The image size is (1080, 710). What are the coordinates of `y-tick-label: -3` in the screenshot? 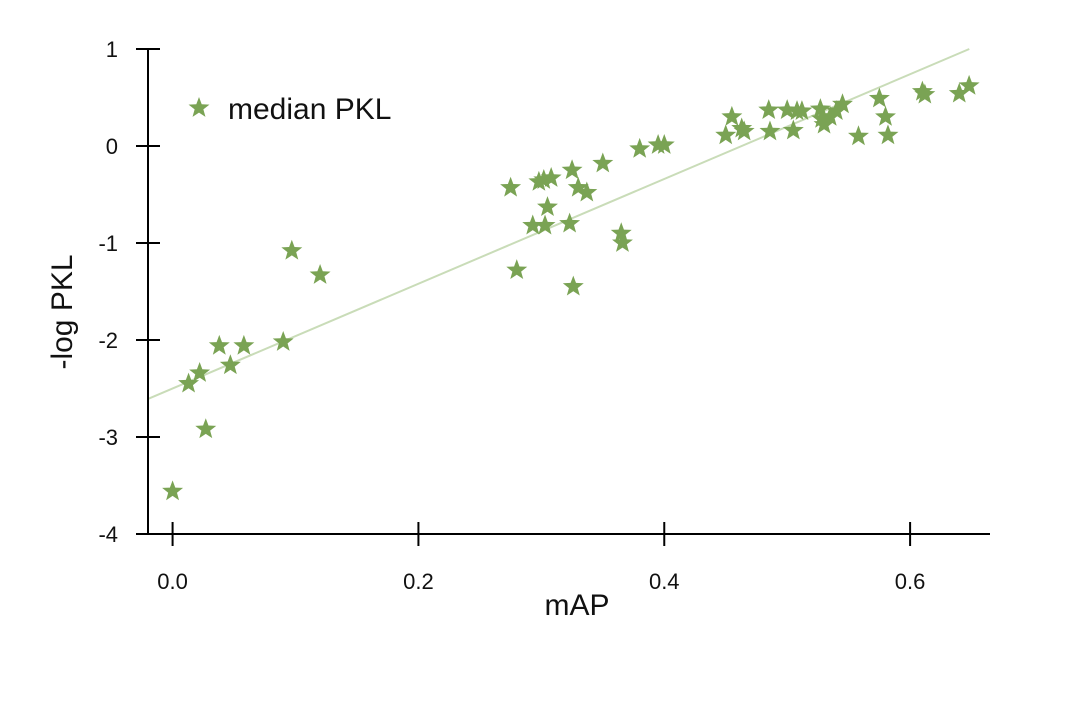 It's located at (108, 437).